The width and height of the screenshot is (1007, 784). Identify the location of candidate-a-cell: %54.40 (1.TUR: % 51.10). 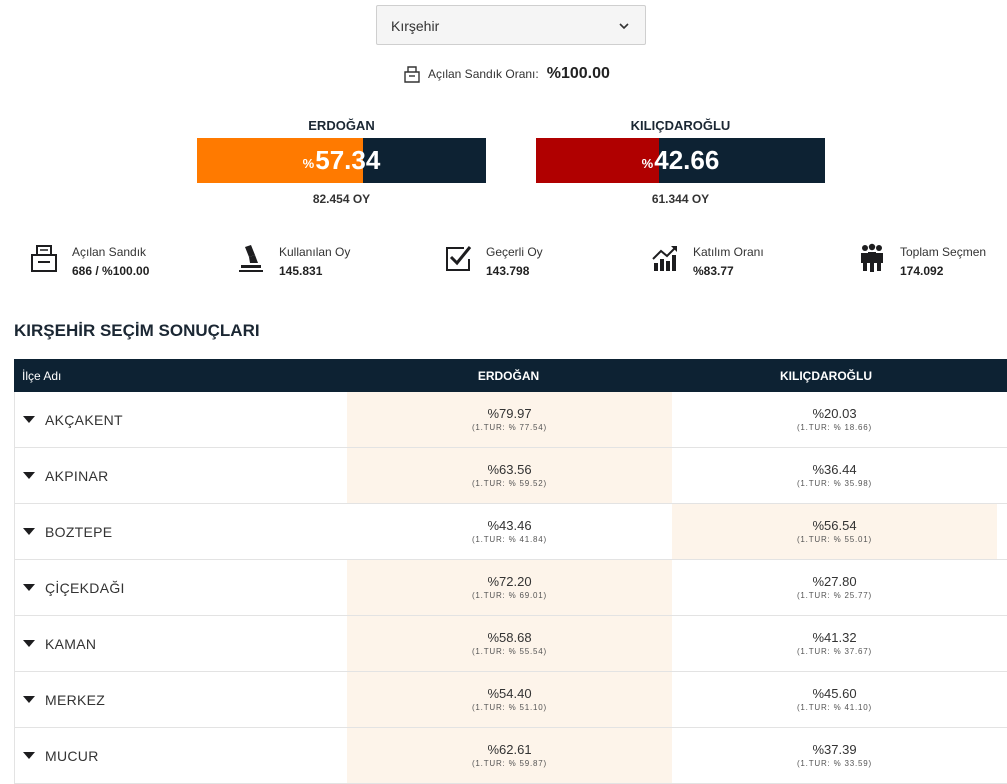
(509, 699).